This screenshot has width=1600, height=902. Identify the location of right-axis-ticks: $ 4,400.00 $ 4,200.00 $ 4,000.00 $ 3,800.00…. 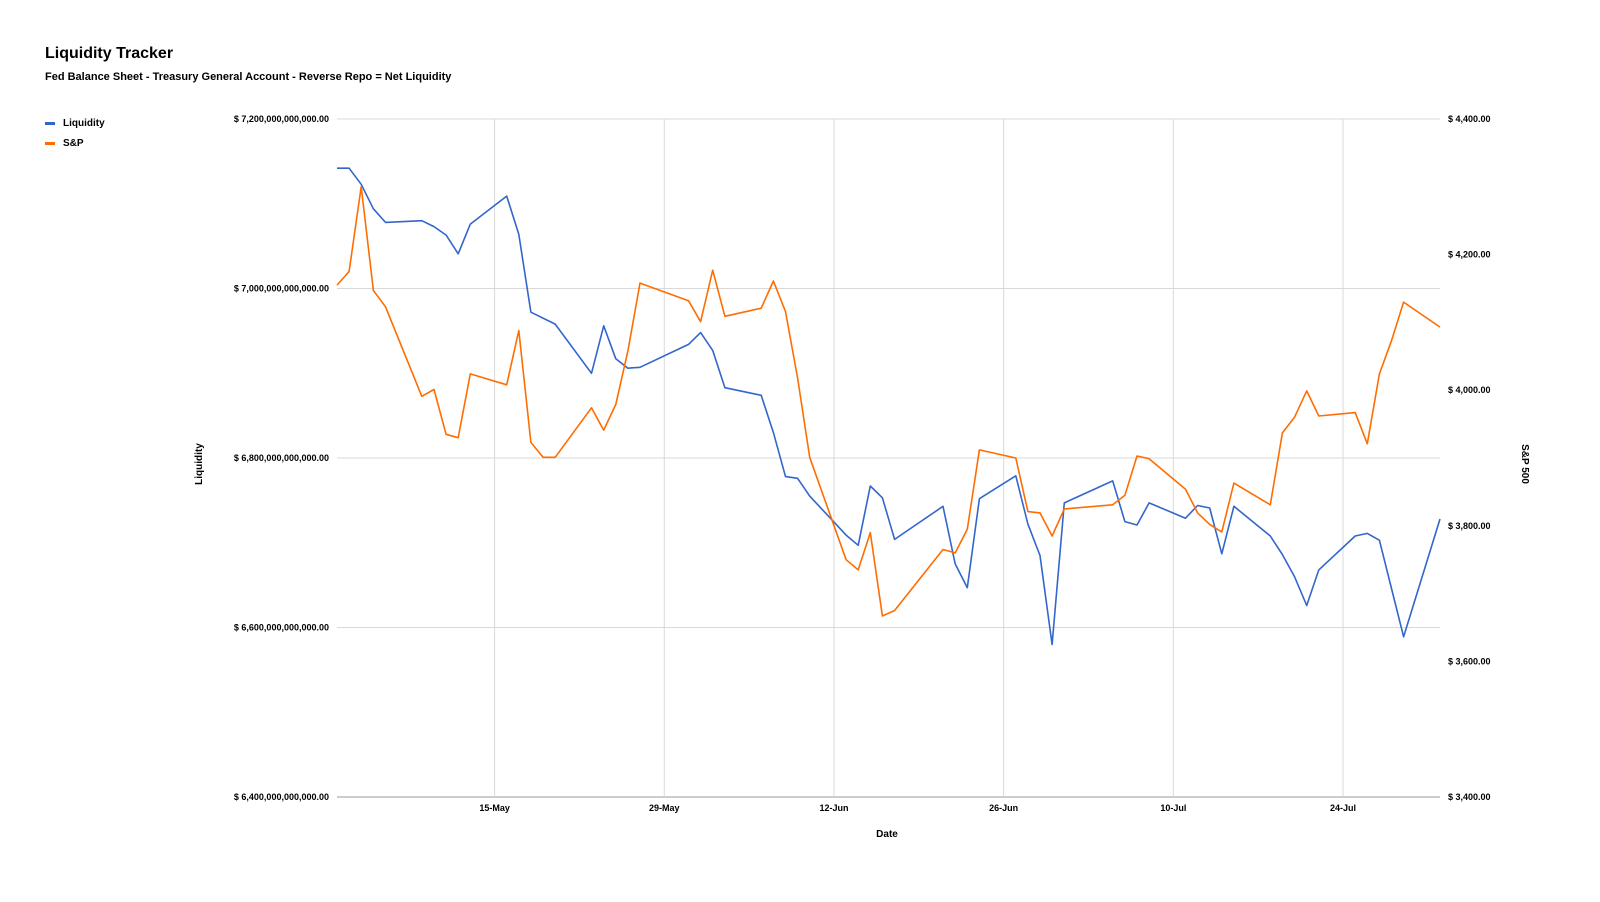
(1469, 458).